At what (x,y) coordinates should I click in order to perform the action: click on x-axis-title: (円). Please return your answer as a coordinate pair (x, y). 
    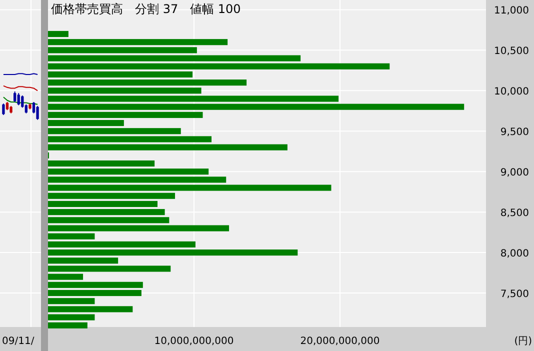
    Looking at the image, I should click on (523, 341).